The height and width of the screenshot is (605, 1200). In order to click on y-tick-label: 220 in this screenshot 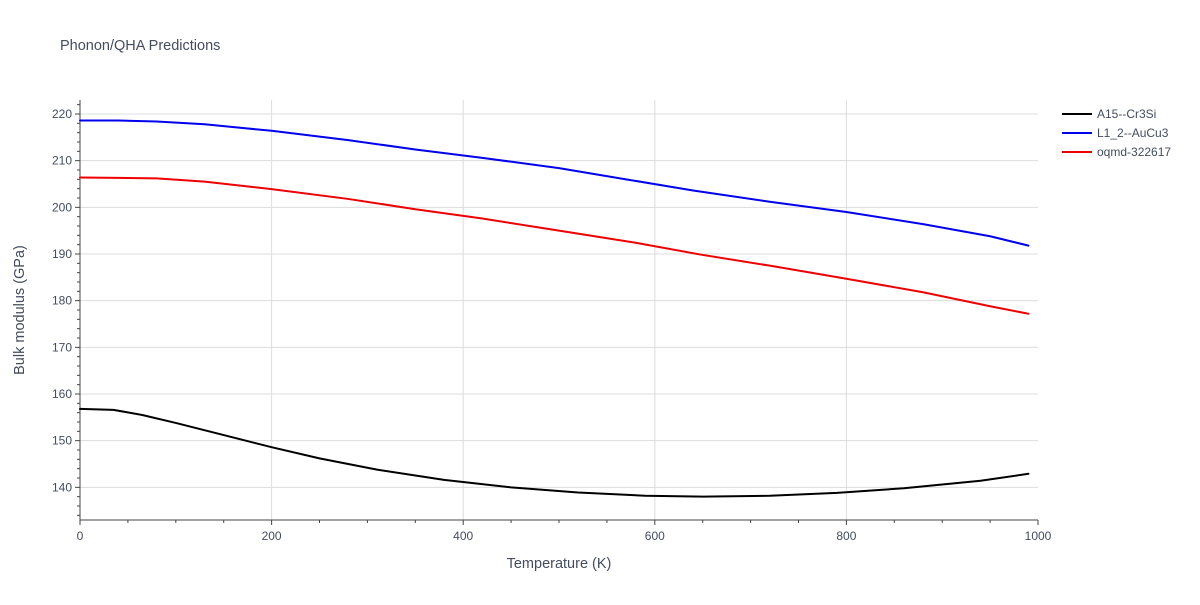, I will do `click(62, 114)`.